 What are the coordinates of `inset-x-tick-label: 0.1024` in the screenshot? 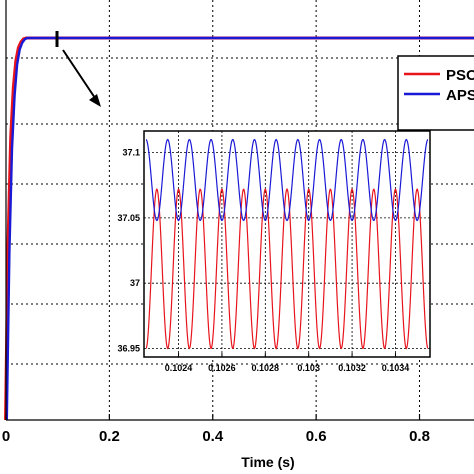 It's located at (179, 368).